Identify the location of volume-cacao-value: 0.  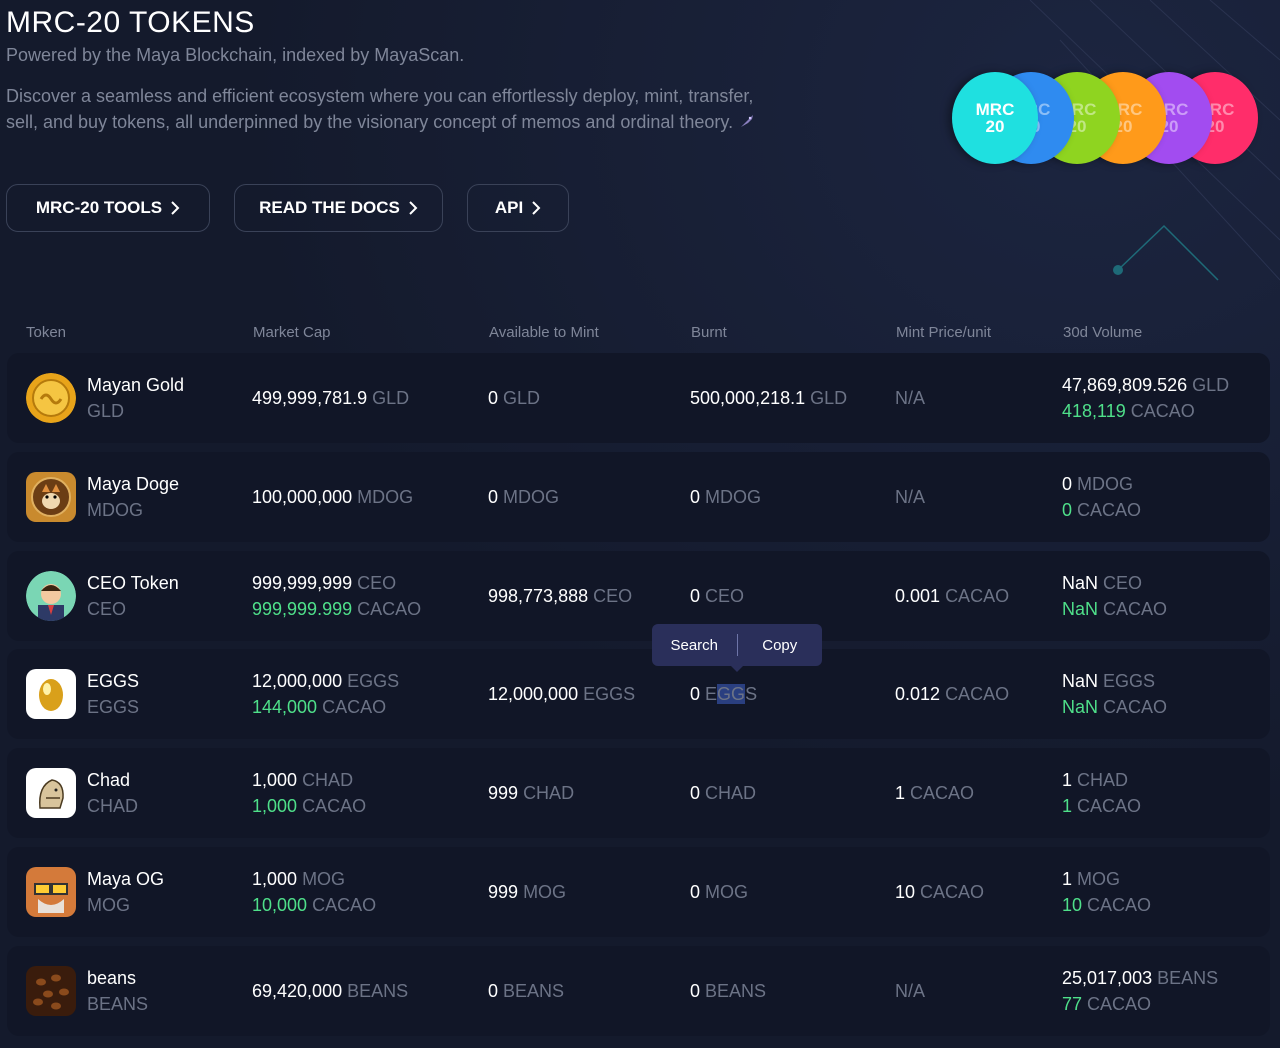
(1067, 509).